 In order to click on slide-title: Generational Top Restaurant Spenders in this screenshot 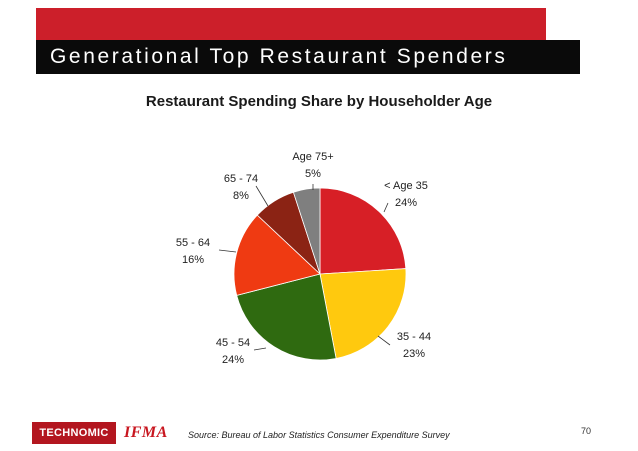, I will do `click(308, 57)`.